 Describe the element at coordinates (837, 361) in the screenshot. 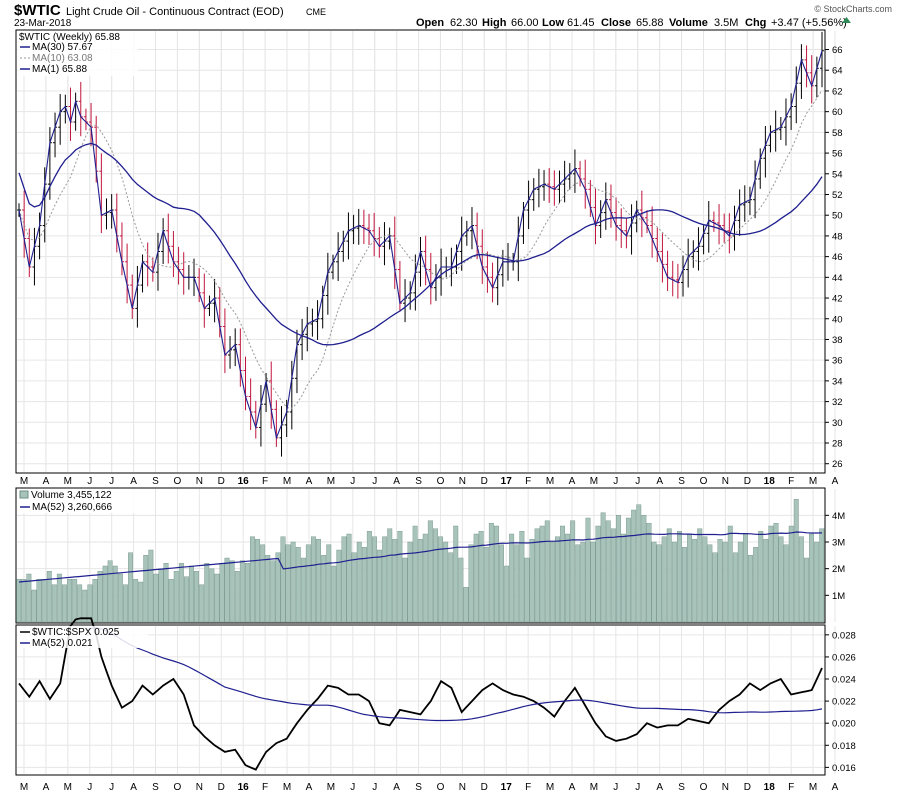

I see `price-tick-label: 36` at that location.